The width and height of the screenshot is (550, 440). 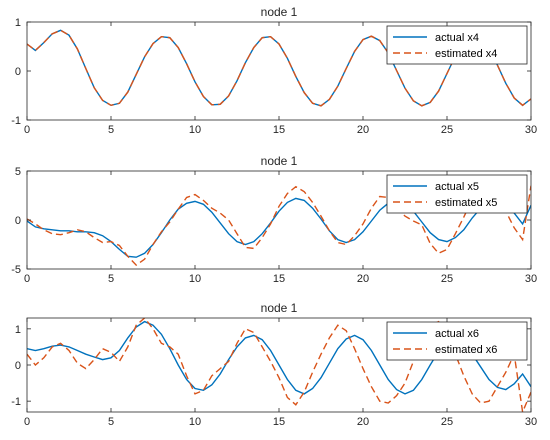 I want to click on y-tick-label: 5, so click(x=18, y=172).